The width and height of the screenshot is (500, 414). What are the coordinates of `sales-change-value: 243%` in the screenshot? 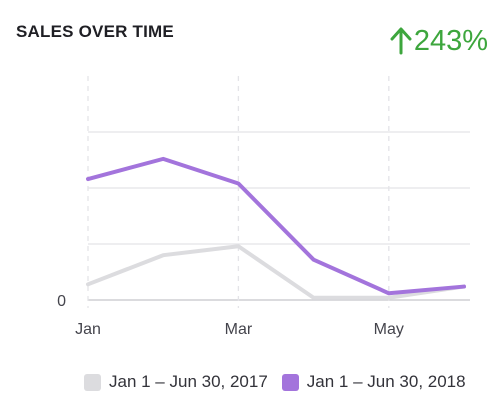 It's located at (450, 41).